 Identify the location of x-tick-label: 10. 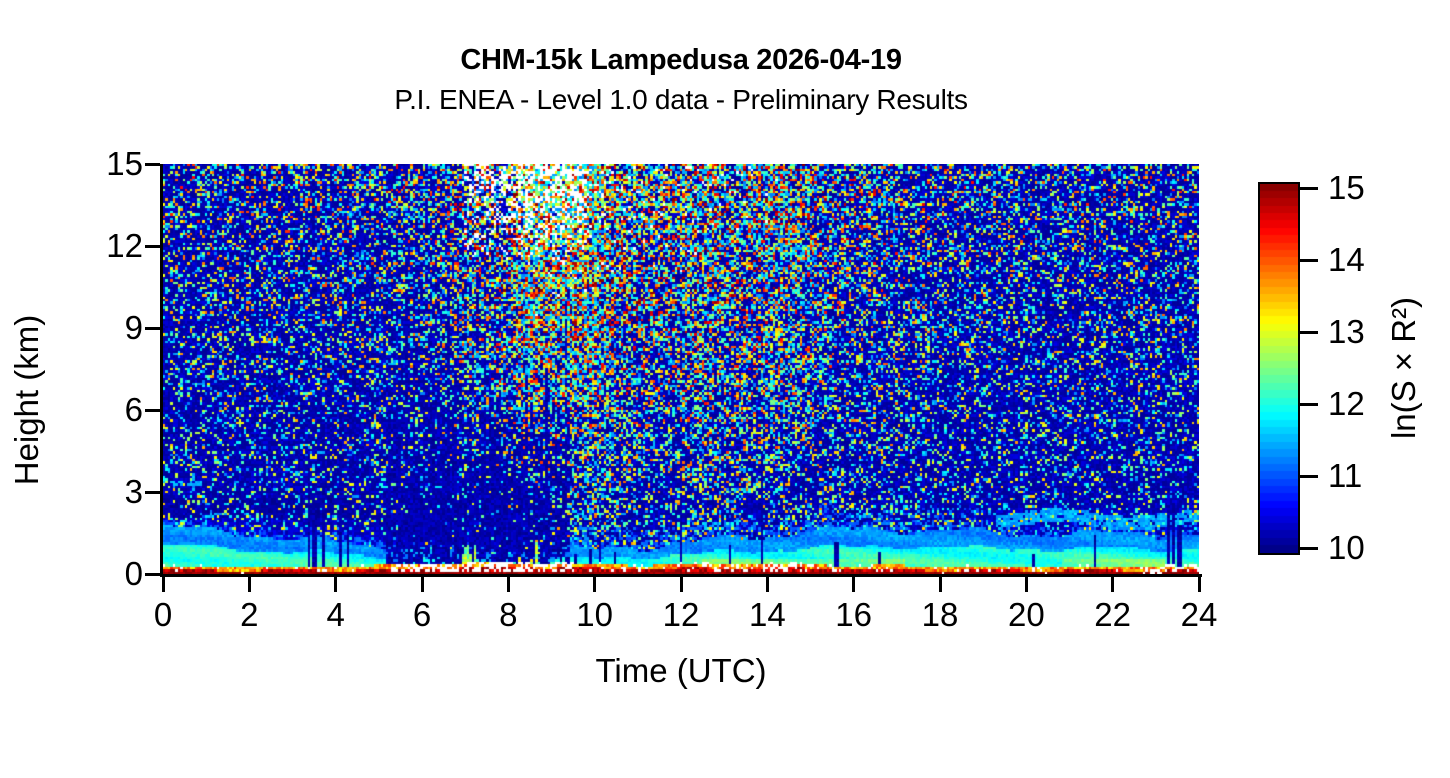
(595, 614).